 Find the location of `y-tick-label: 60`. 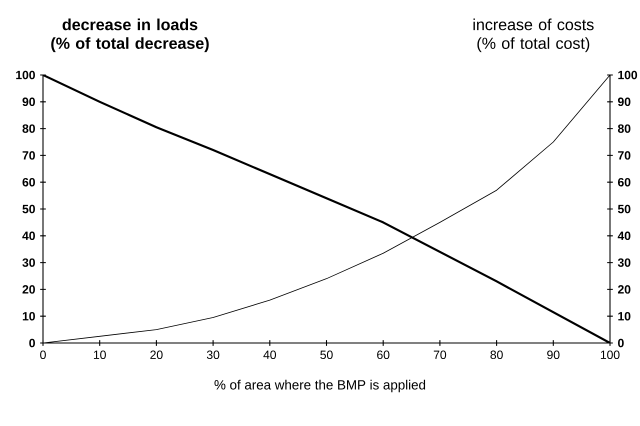

y-tick-label: 60 is located at coordinates (28, 182).